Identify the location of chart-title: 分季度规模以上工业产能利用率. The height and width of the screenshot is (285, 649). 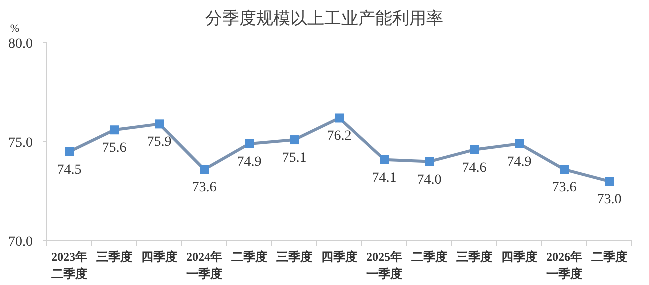
(325, 19).